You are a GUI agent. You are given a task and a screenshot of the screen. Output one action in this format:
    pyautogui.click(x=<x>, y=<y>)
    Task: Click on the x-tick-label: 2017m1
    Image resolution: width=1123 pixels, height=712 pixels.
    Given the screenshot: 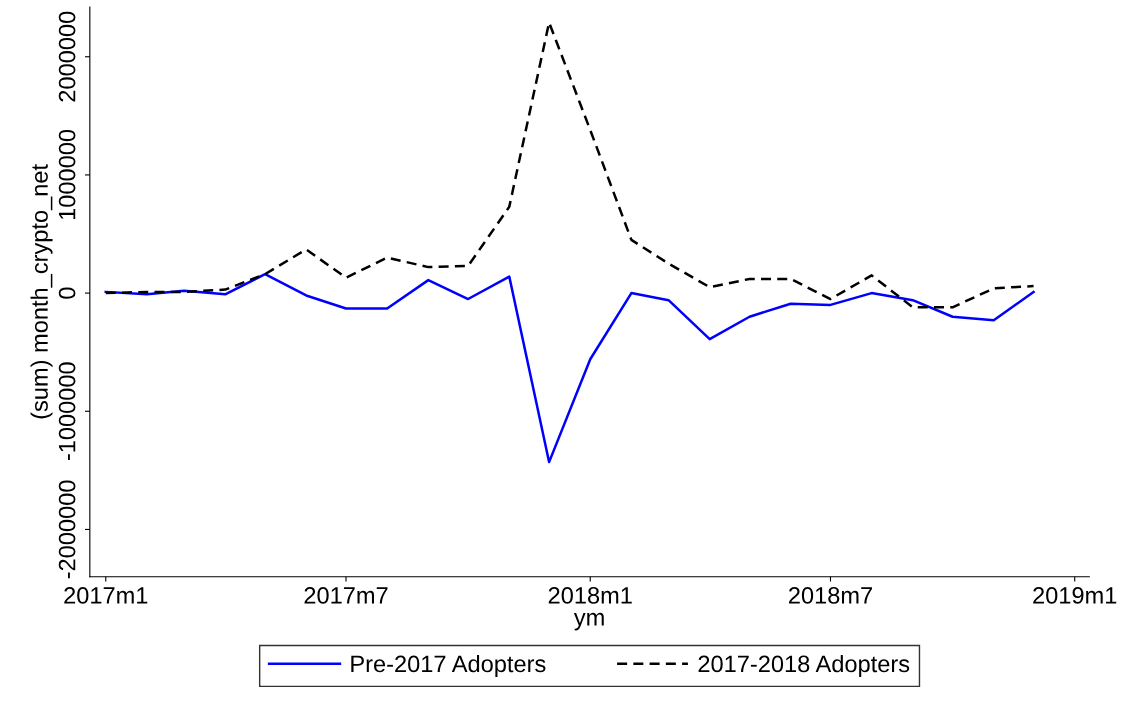 What is the action you would take?
    pyautogui.click(x=106, y=595)
    